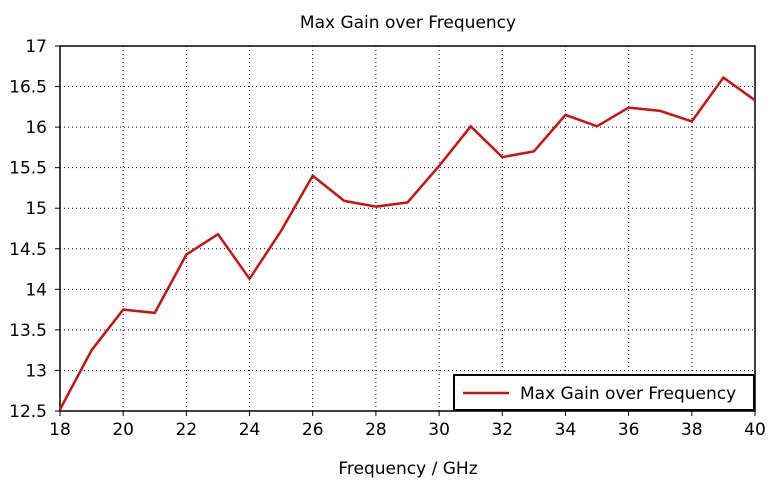 The width and height of the screenshot is (780, 486). Describe the element at coordinates (60, 430) in the screenshot. I see `x-tick-label: 18` at that location.